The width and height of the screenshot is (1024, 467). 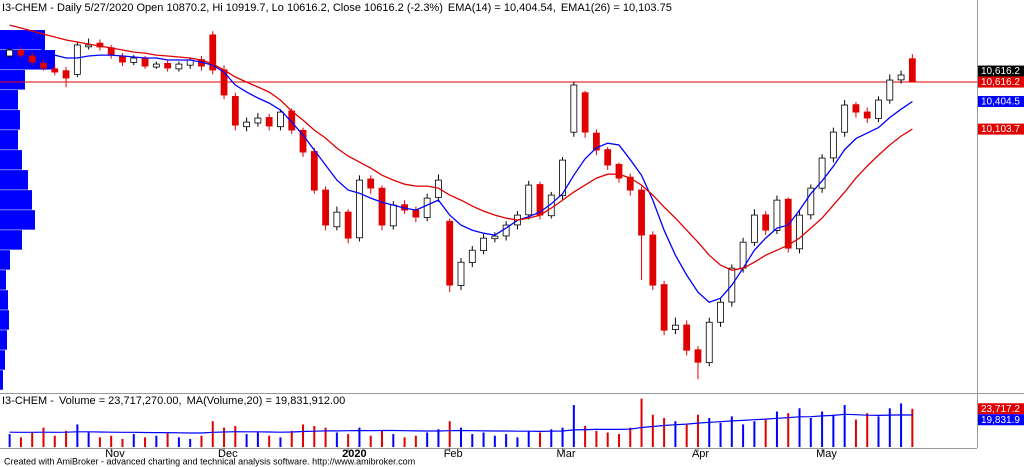 I want to click on value-label: 23,717.2, so click(x=1000, y=409).